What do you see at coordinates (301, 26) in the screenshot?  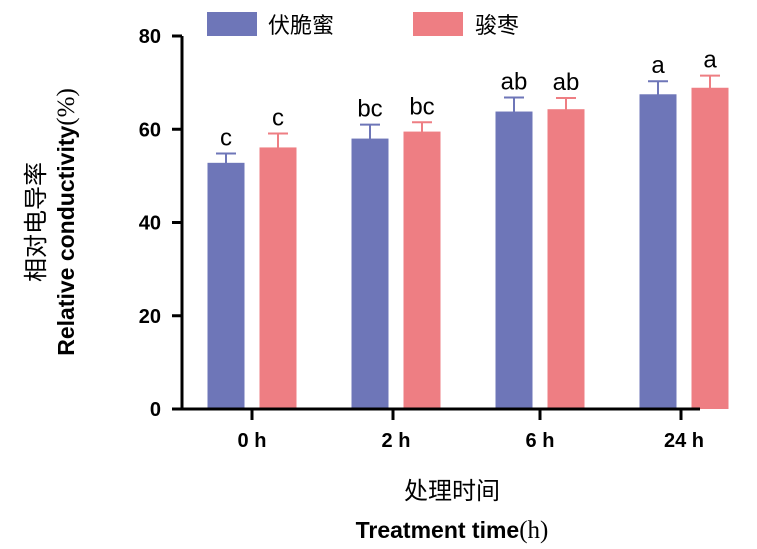 I see `legend-label-fucuimi: 伏脆蜜` at bounding box center [301, 26].